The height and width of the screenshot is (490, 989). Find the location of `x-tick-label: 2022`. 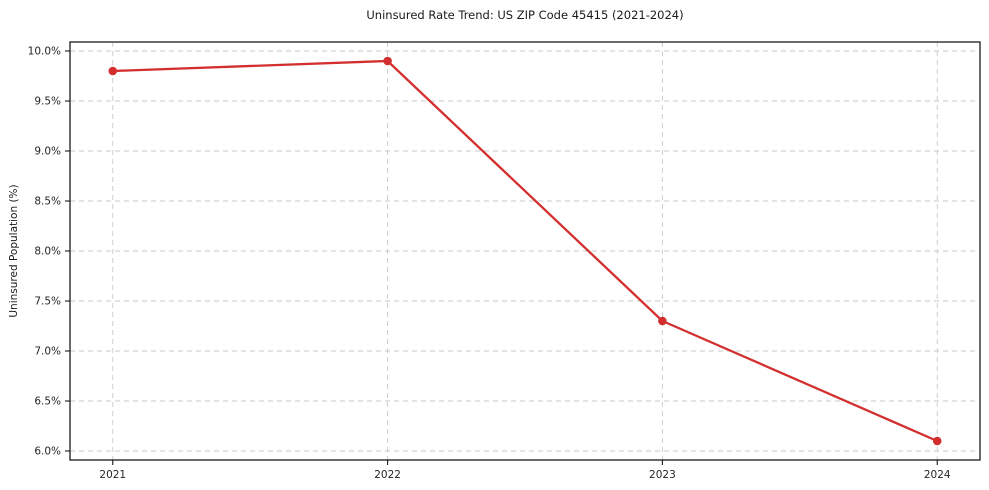

x-tick-label: 2022 is located at coordinates (387, 475).